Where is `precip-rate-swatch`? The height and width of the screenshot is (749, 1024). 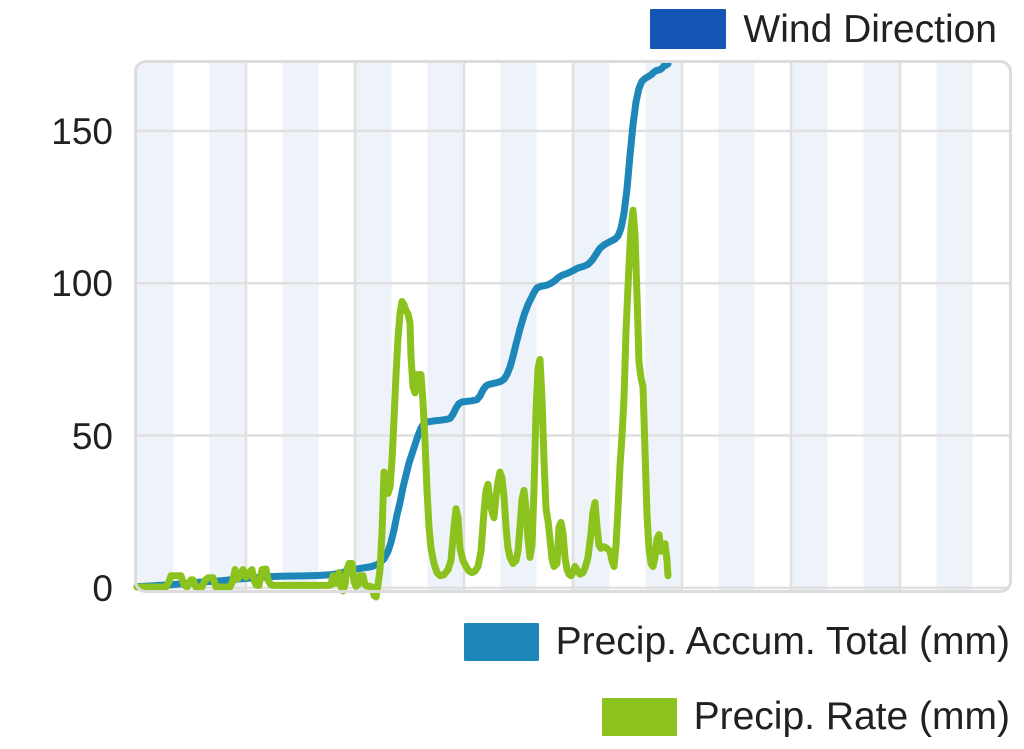
precip-rate-swatch is located at coordinates (639, 716).